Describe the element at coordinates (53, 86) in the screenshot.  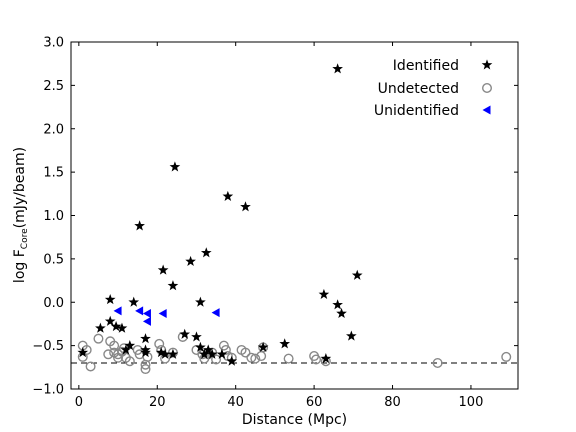
I see `y-tick-label: 2.5` at that location.